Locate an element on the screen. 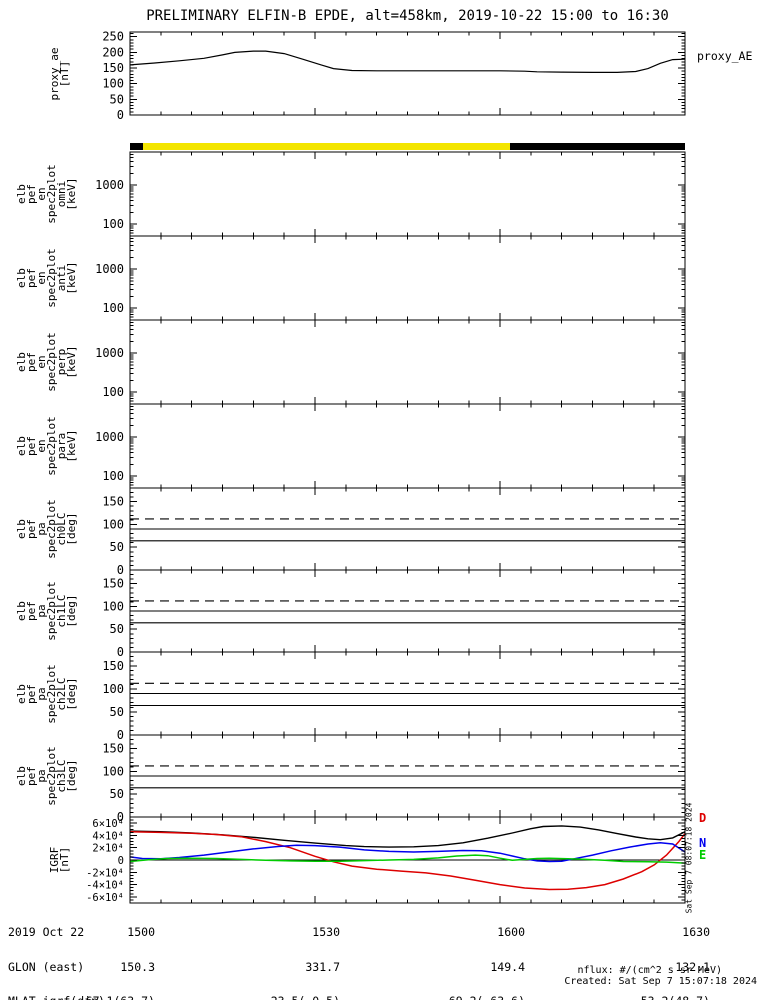 The width and height of the screenshot is (775, 1000). igrf-legend-D: D is located at coordinates (703, 818).